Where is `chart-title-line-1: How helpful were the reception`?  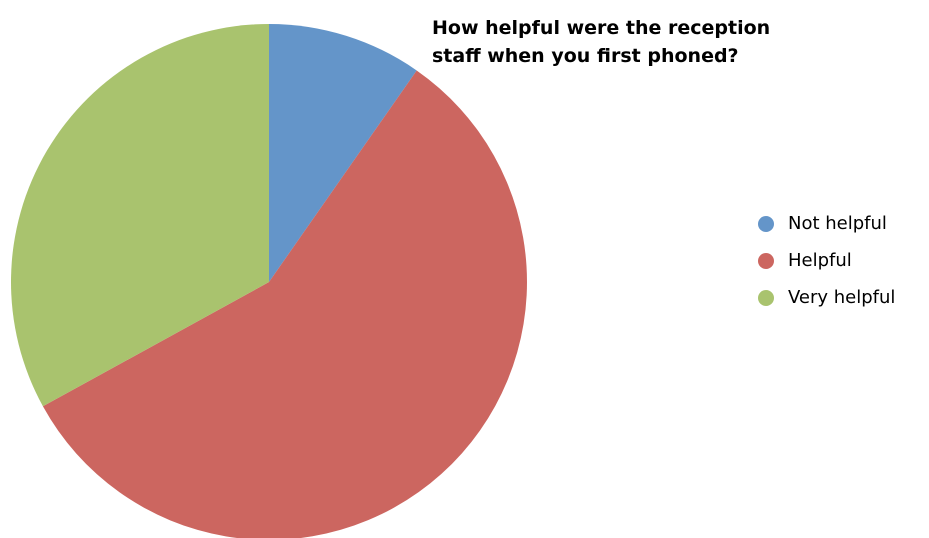
chart-title-line-1: How helpful were the reception is located at coordinates (601, 28).